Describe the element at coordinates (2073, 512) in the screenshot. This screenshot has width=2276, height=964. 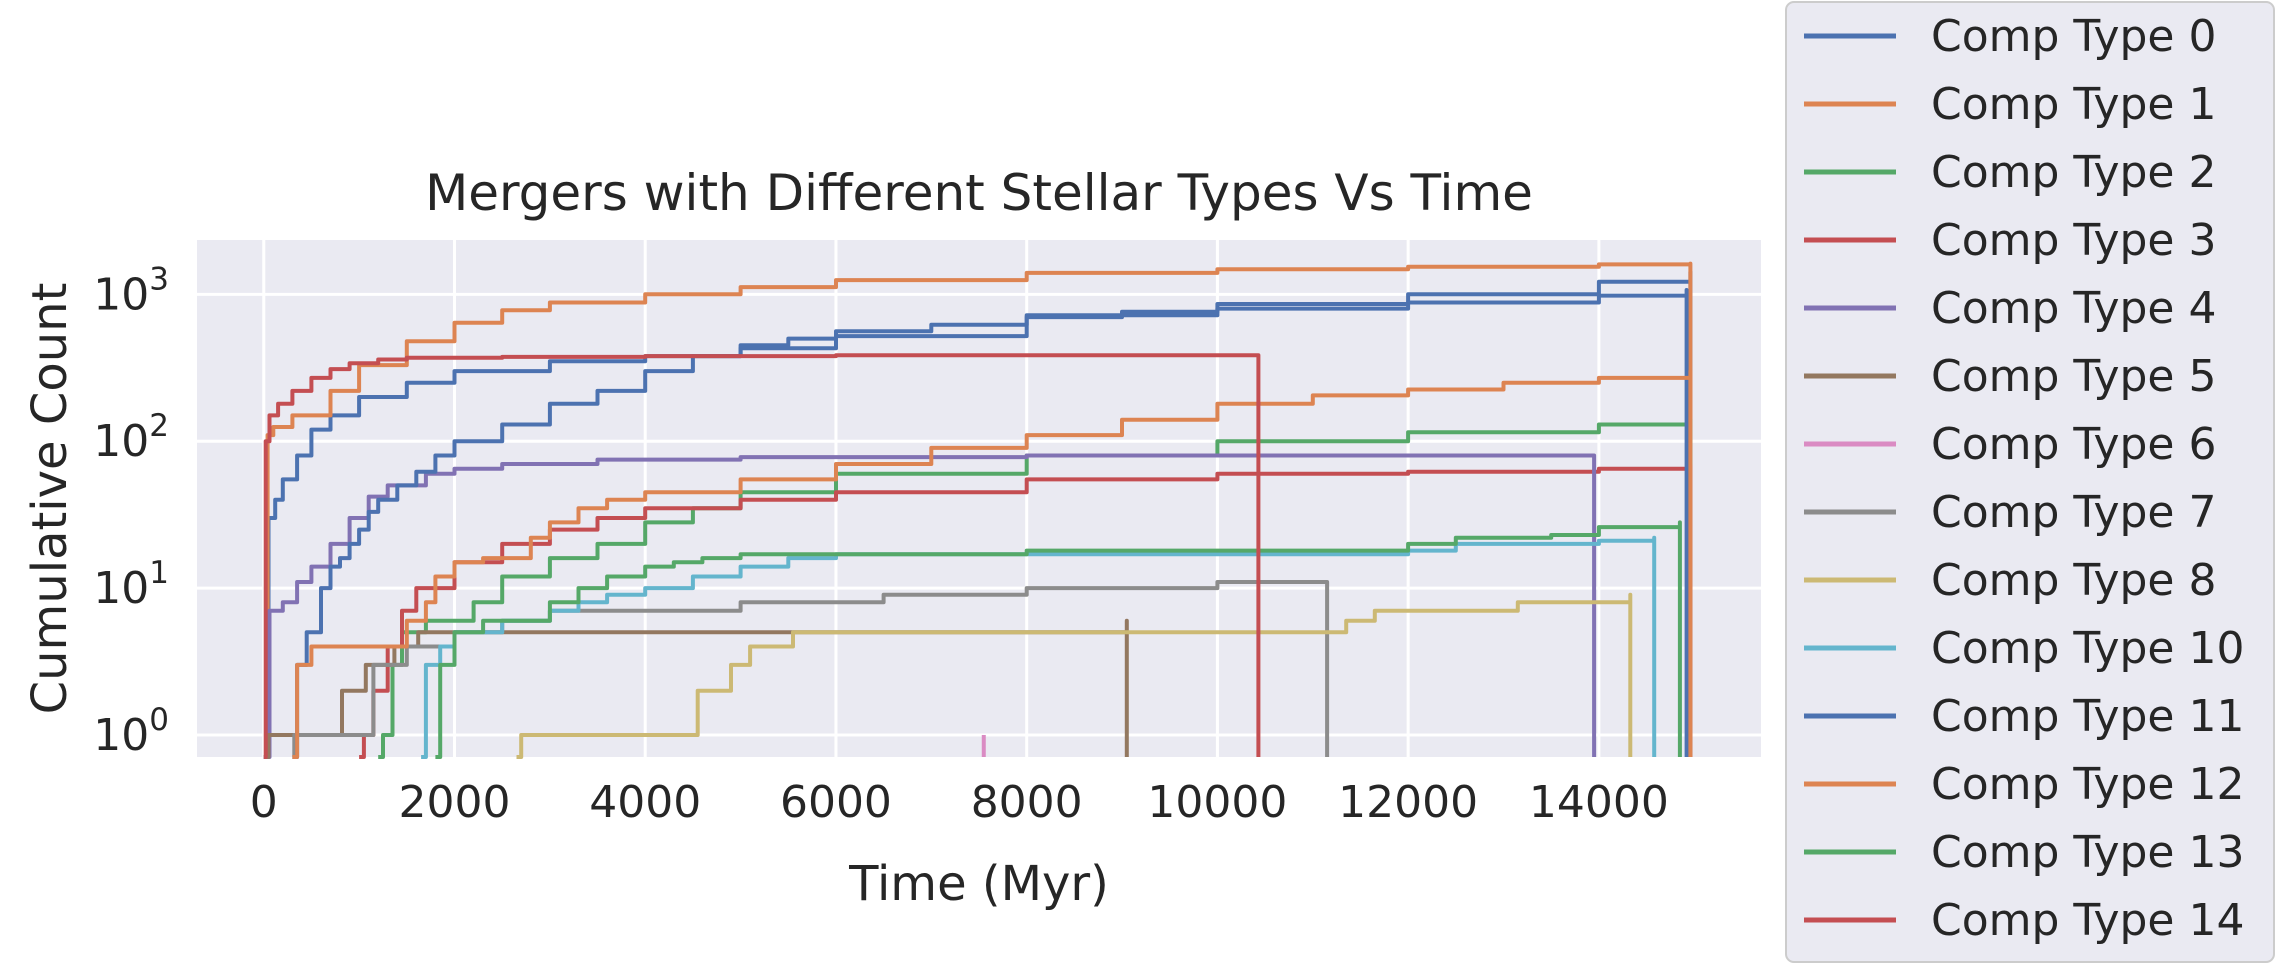
I see `legend-label: Comp Type 7` at that location.